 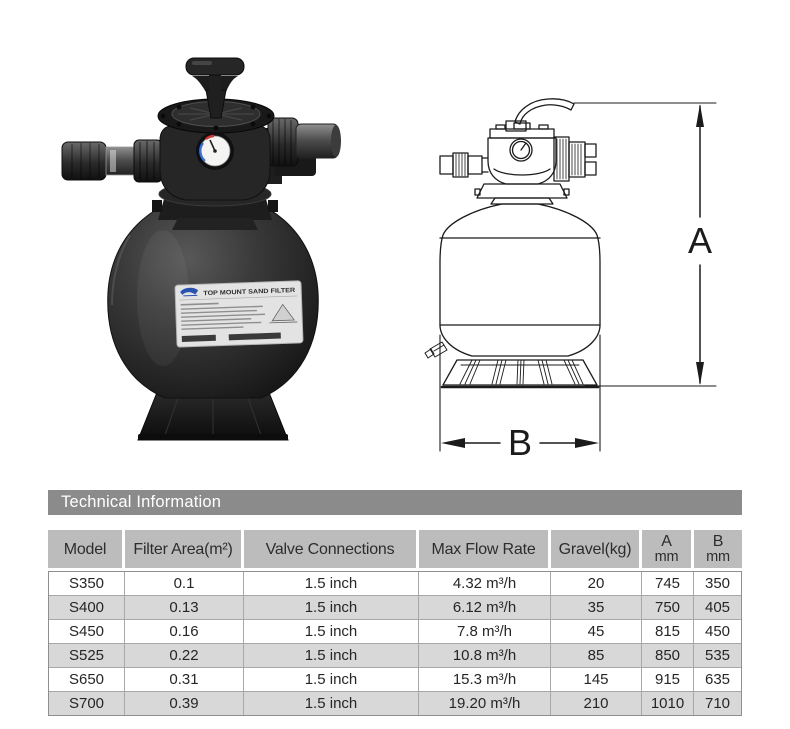 I want to click on cell-a-mm: 745, so click(x=668, y=583).